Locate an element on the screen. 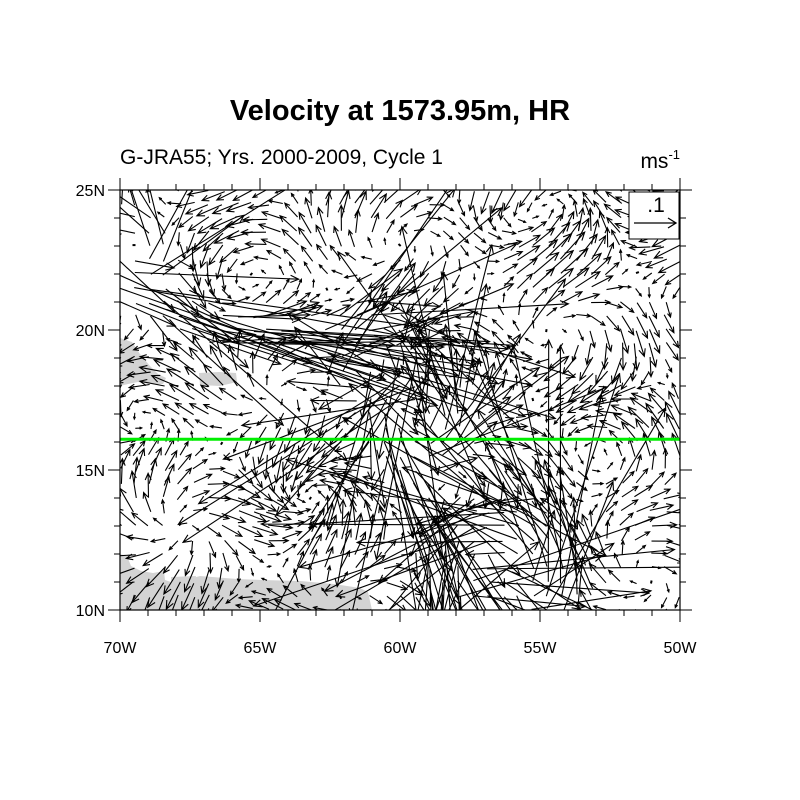 Image resolution: width=800 pixels, height=800 pixels. x-tick-label: 50W is located at coordinates (681, 648).